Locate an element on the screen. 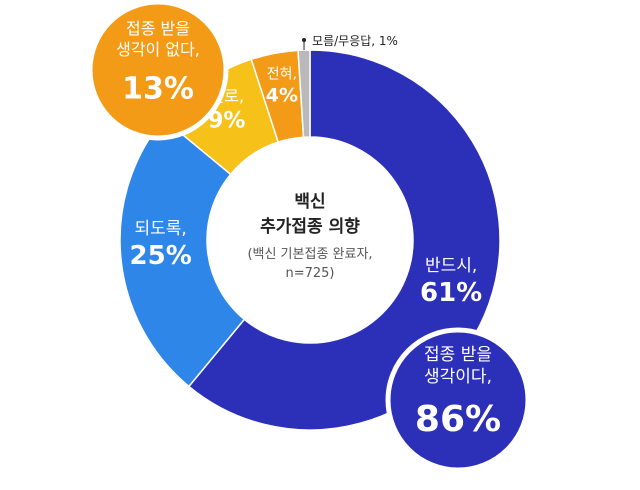 This screenshot has width=640, height=490. slice-value-0: 61% is located at coordinates (451, 293).